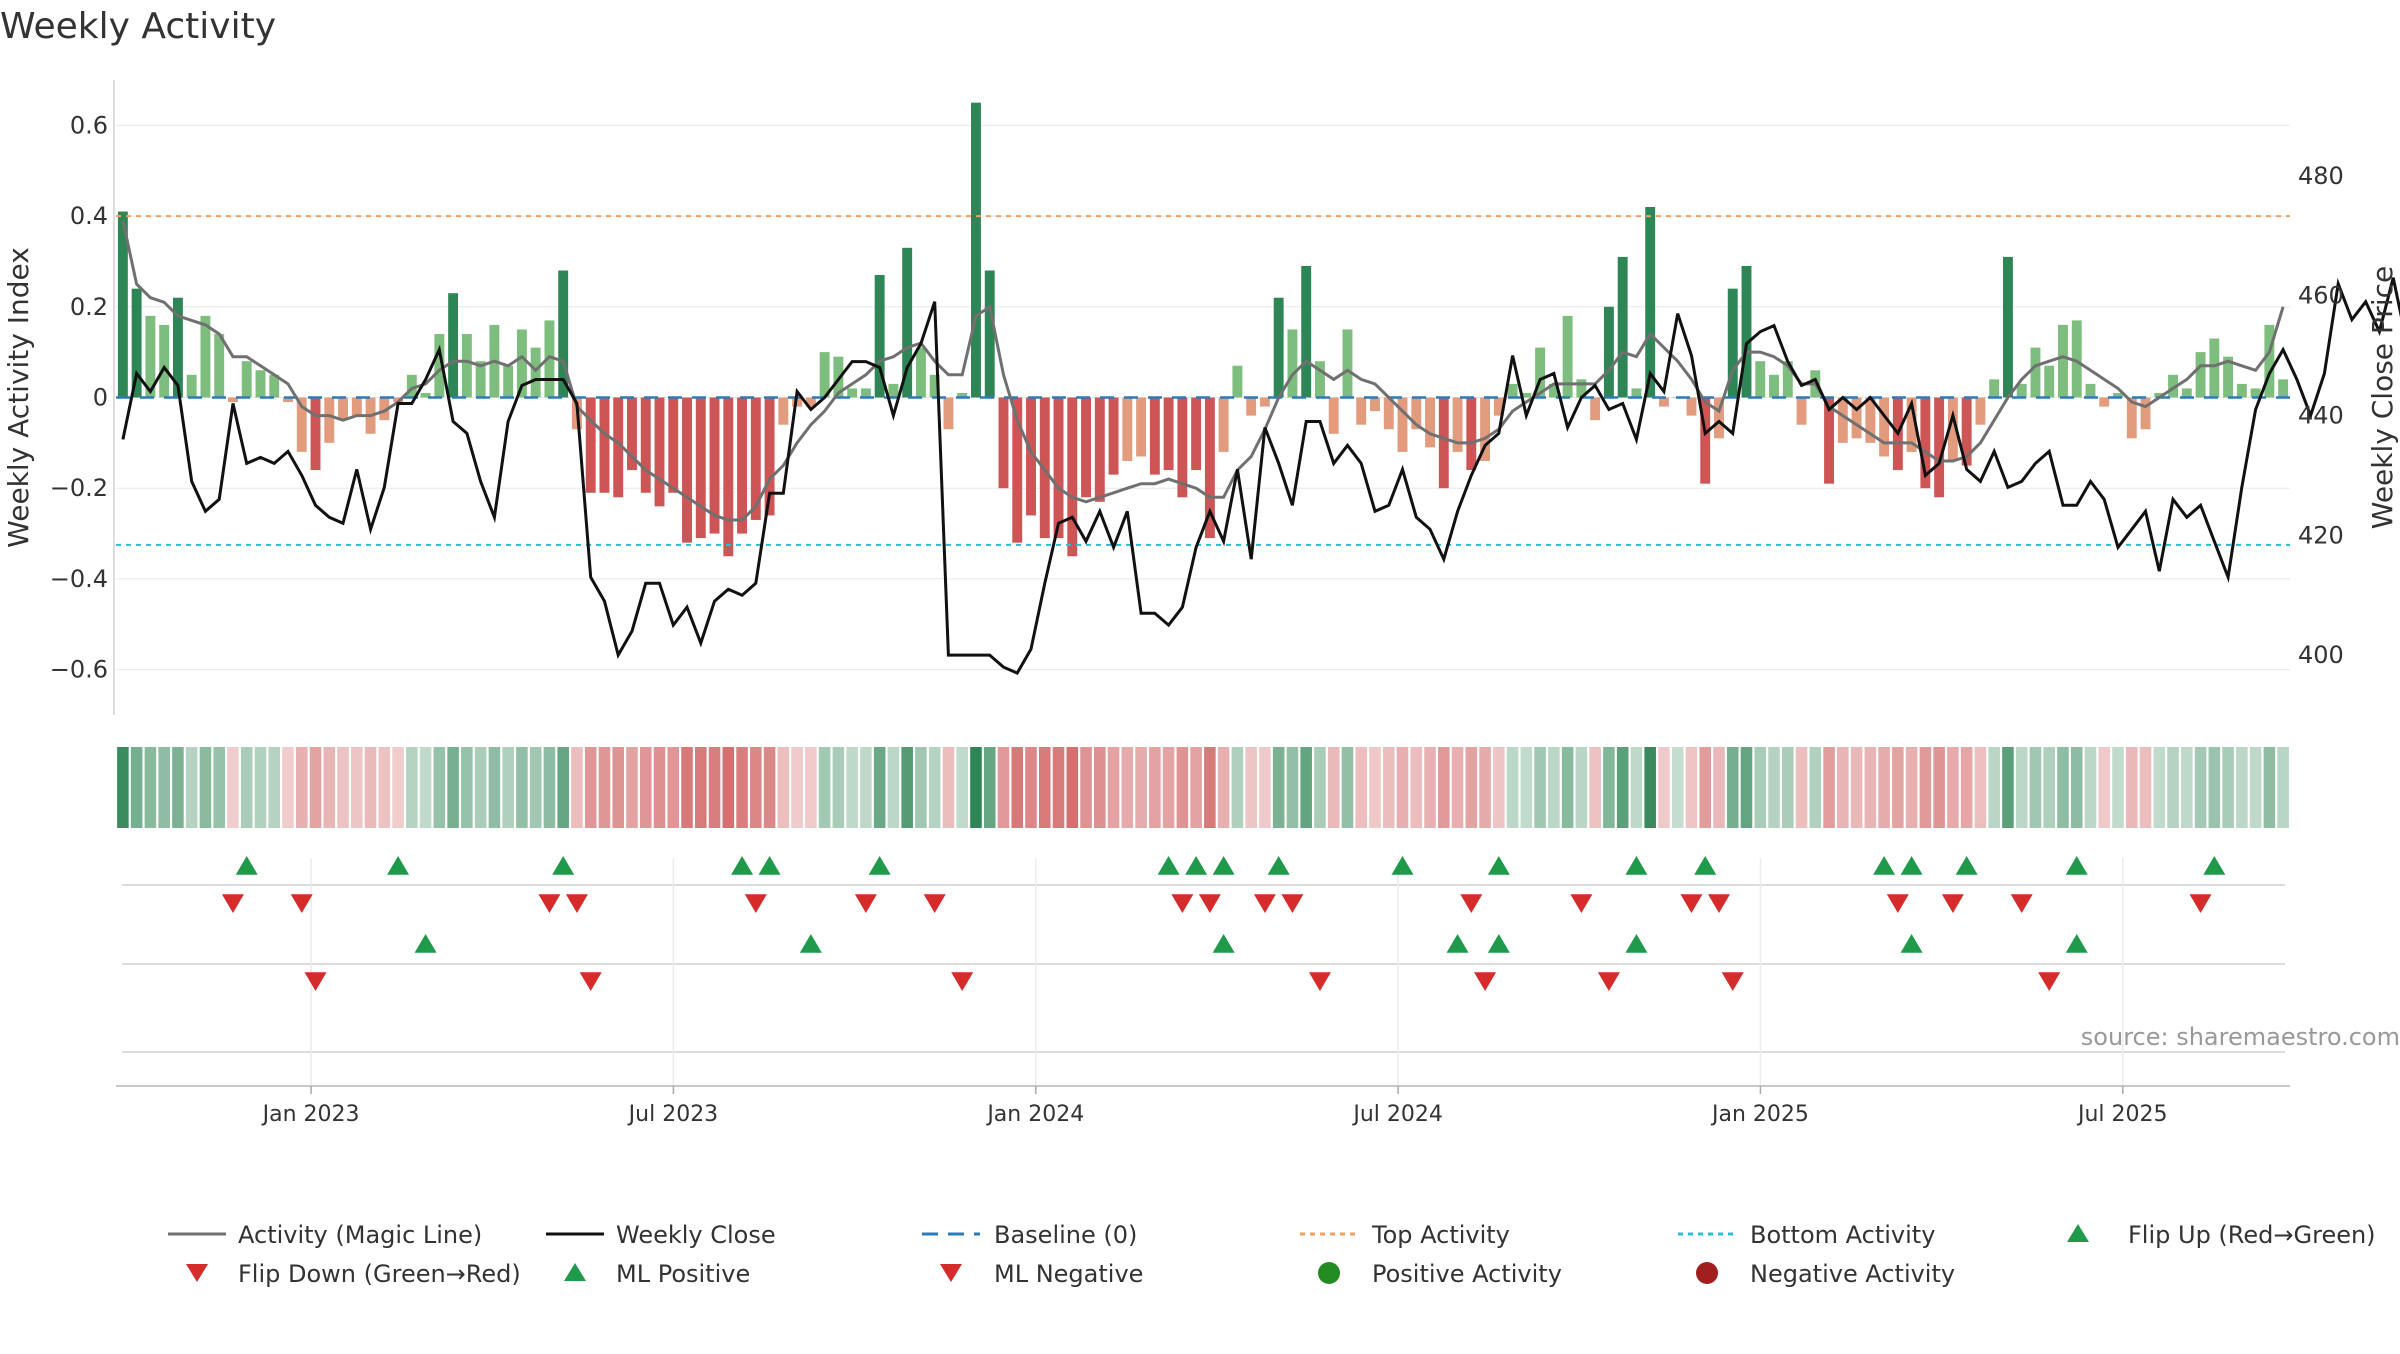 This screenshot has height=1354, width=2400. Describe the element at coordinates (2321, 535) in the screenshot. I see `y2-tick-label: 420` at that location.